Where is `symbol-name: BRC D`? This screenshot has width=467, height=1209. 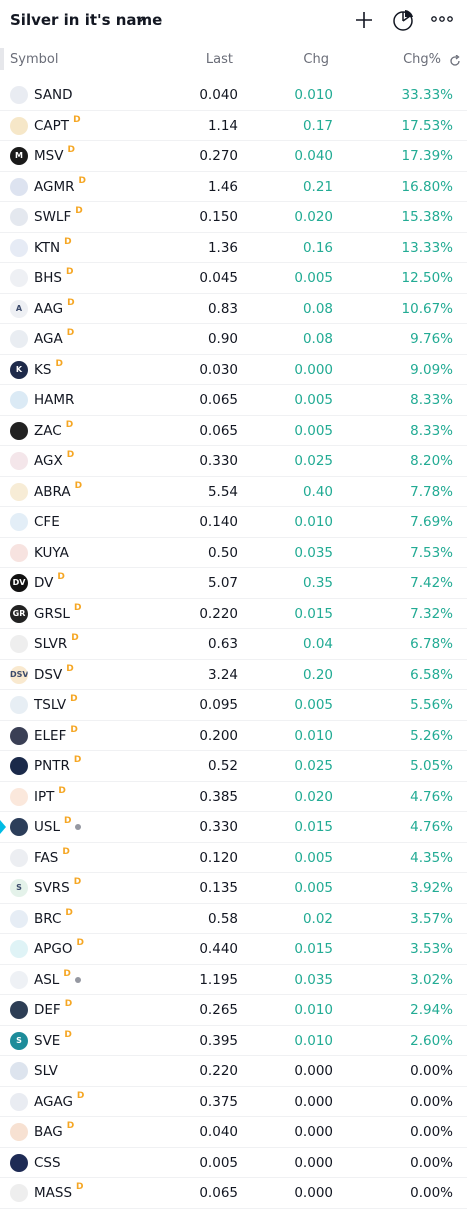 symbol-name: BRC D is located at coordinates (53, 917).